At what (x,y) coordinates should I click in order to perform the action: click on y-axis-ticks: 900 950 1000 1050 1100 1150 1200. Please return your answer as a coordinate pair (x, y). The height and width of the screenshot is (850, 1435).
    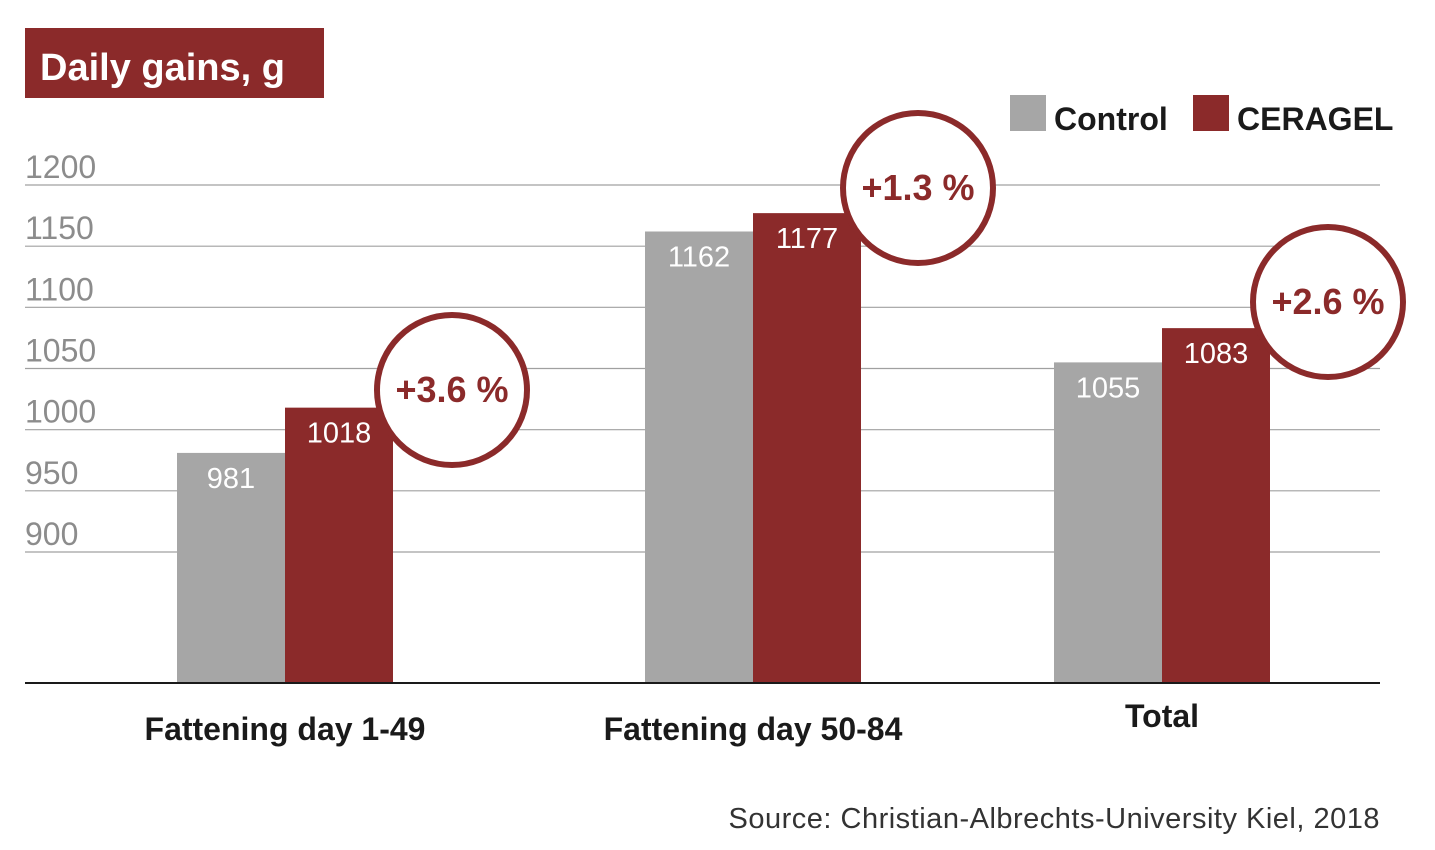
    Looking at the image, I should click on (60, 350).